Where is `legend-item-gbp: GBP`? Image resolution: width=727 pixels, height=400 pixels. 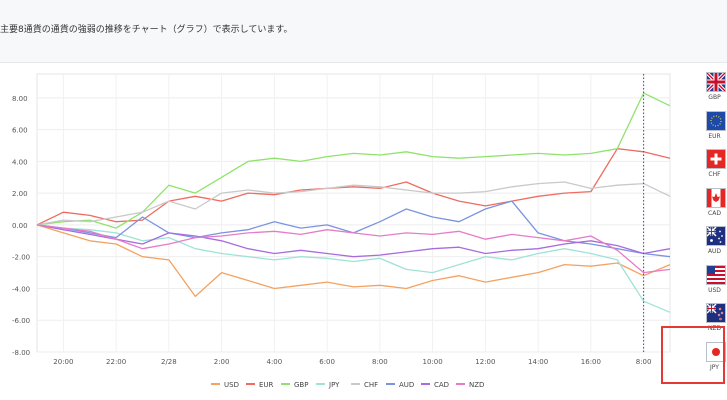
legend-item-gbp: GBP is located at coordinates (294, 385).